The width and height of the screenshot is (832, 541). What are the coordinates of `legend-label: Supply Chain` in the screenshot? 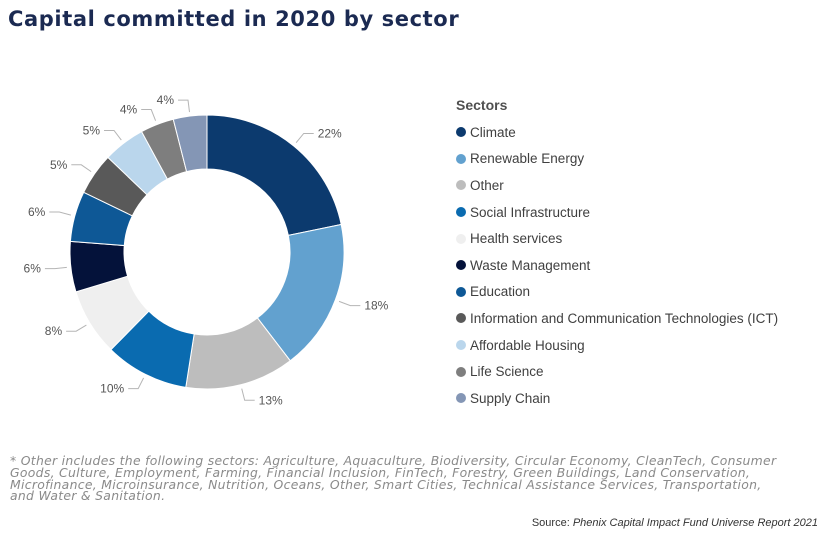 It's located at (510, 398).